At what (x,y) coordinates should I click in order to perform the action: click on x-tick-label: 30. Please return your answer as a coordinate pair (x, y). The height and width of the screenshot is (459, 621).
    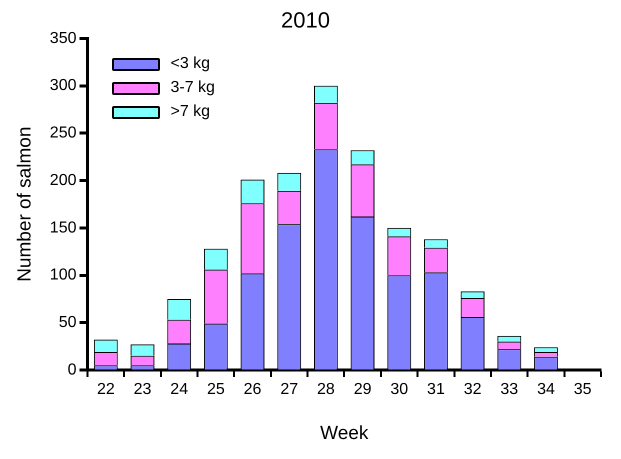
    Looking at the image, I should click on (399, 389).